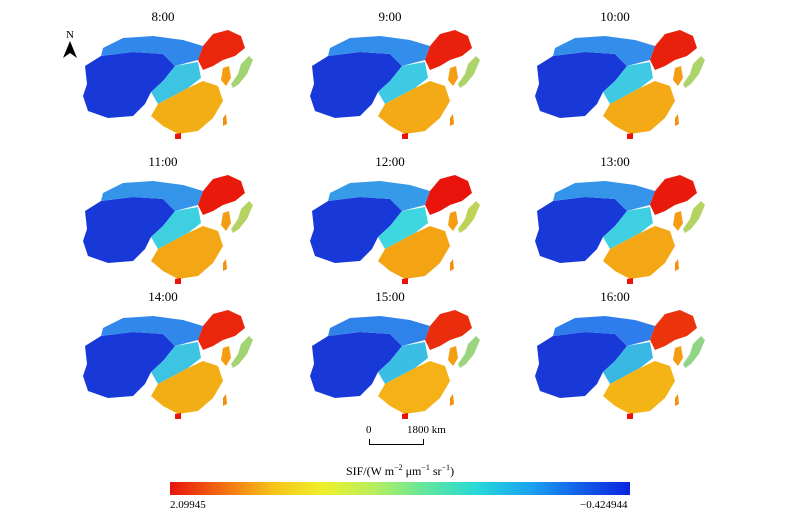 Image resolution: width=800 pixels, height=517 pixels. Describe the element at coordinates (163, 161) in the screenshot. I see `panel-title: 11:00` at that location.